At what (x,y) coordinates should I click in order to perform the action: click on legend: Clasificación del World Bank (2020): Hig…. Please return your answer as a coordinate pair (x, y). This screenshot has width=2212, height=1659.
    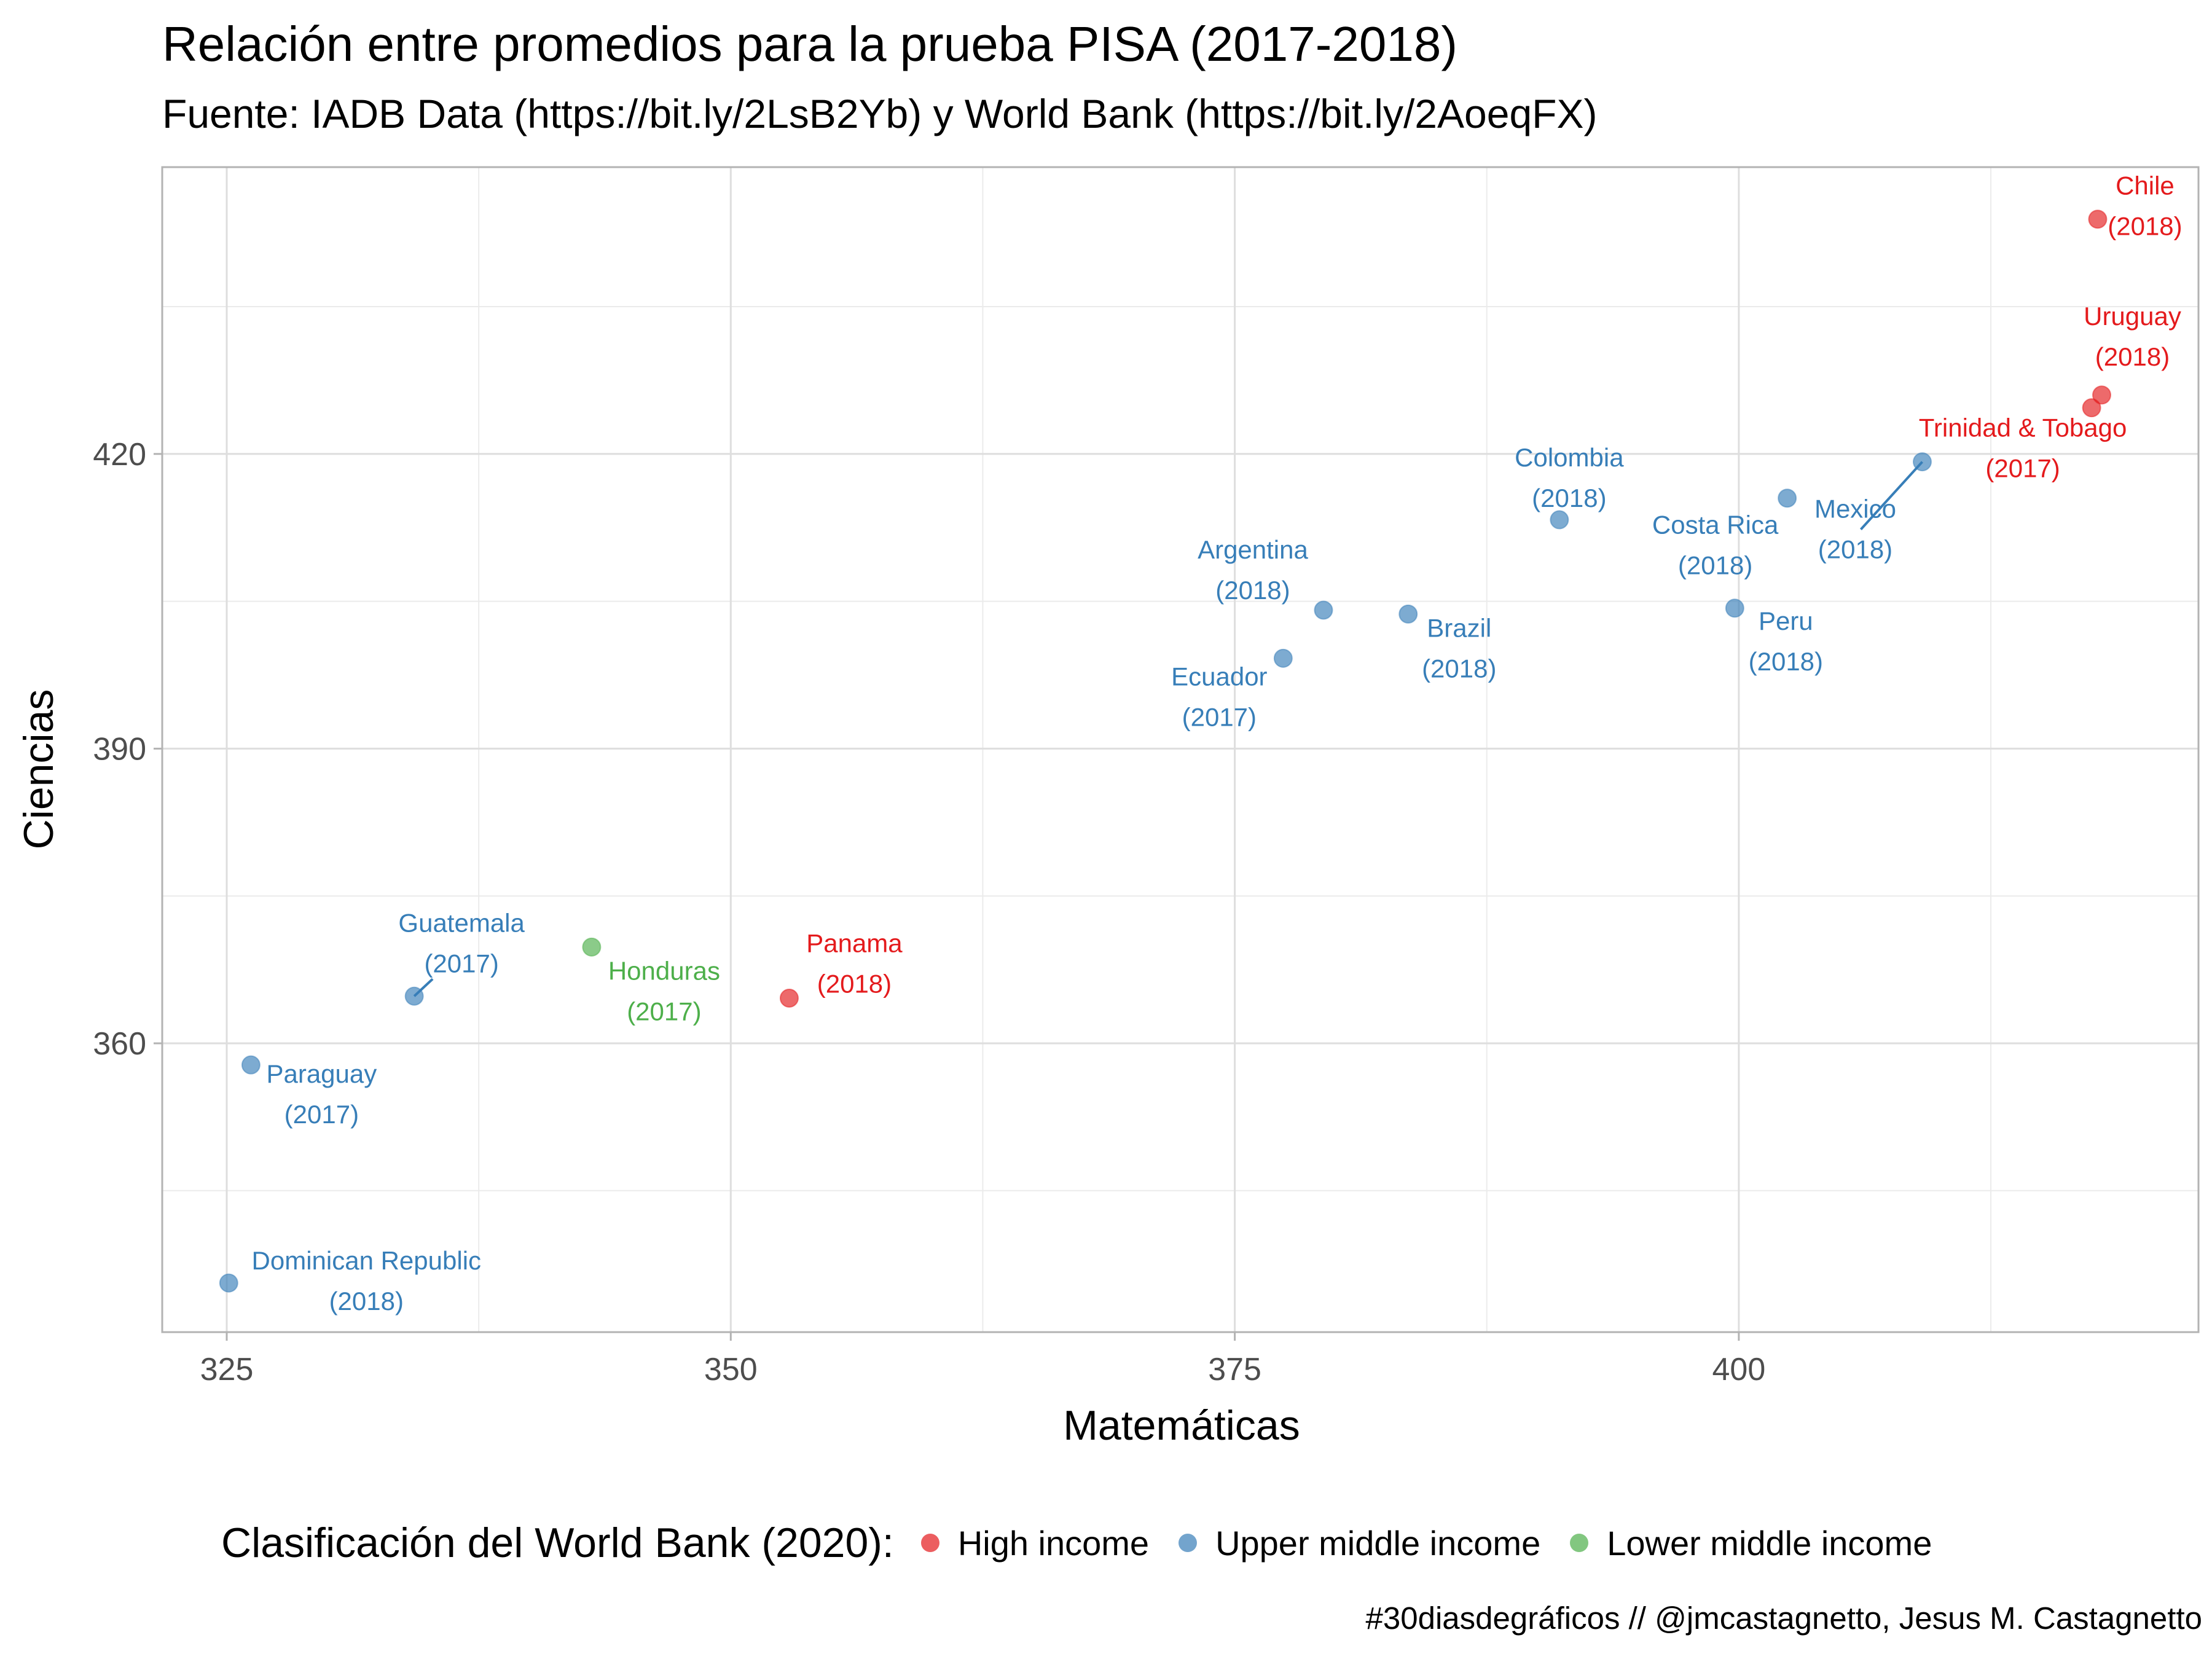
    Looking at the image, I should click on (1091, 1543).